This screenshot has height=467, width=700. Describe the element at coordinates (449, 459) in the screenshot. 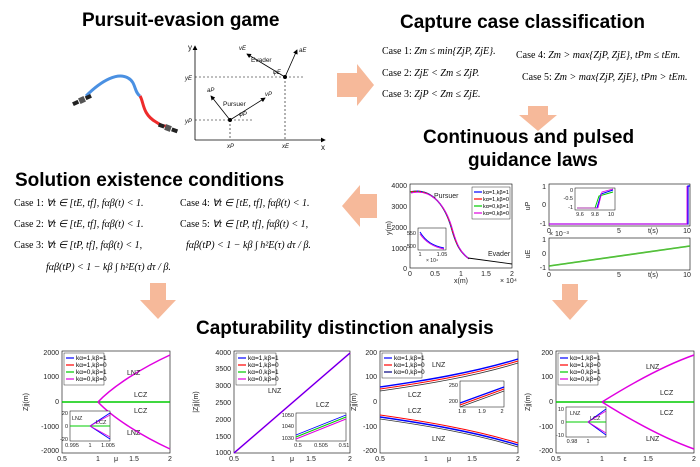

I see `panel3-xlabel: μ` at that location.